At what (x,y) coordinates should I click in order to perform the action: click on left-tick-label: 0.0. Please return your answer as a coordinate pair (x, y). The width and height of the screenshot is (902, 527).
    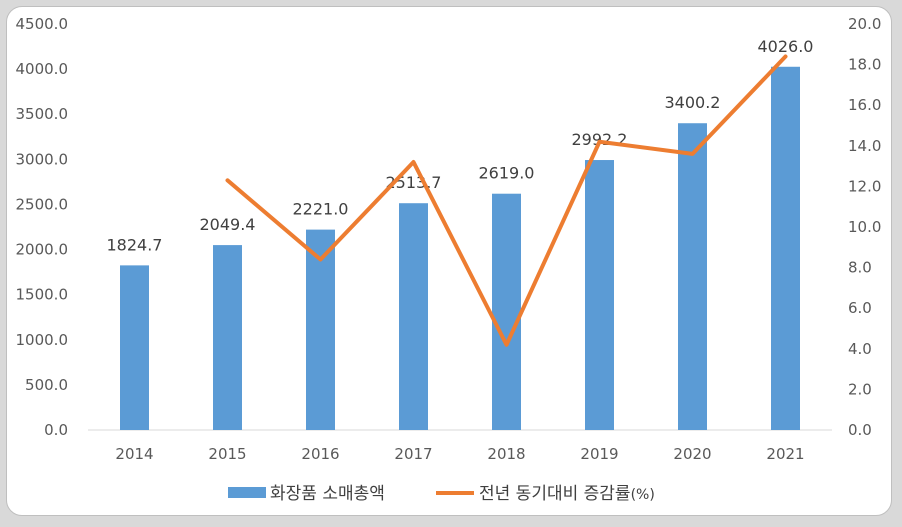
    Looking at the image, I should click on (56, 430).